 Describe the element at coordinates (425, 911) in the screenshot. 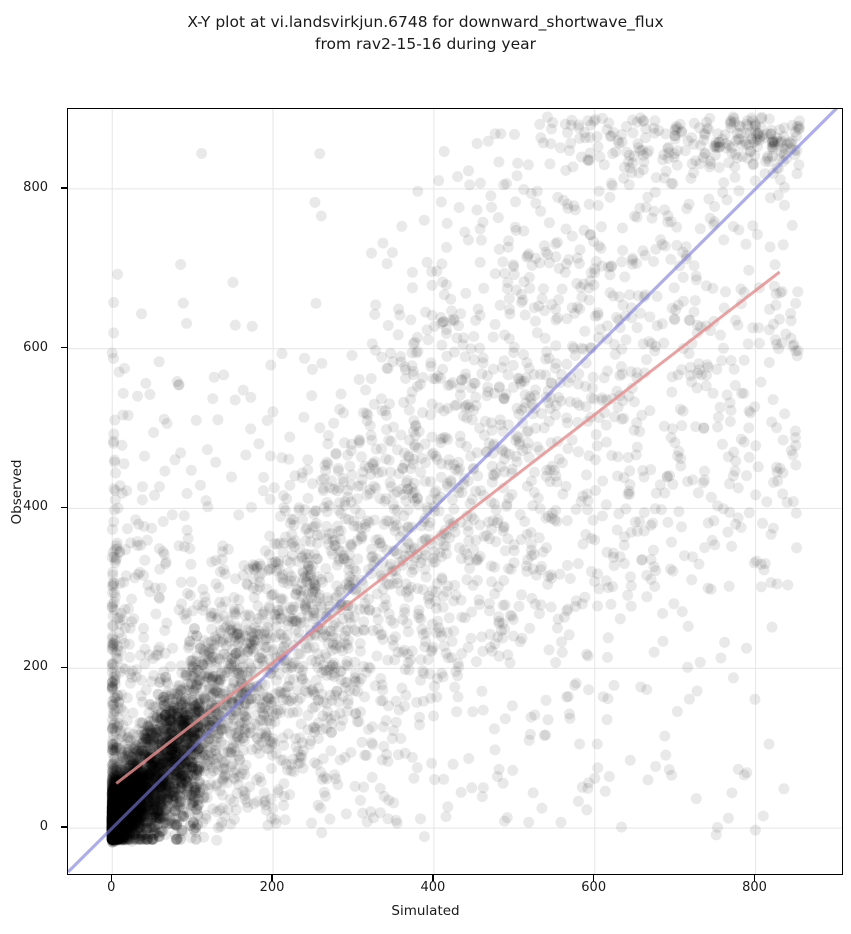

I see `x-axis-title: Simulated` at that location.